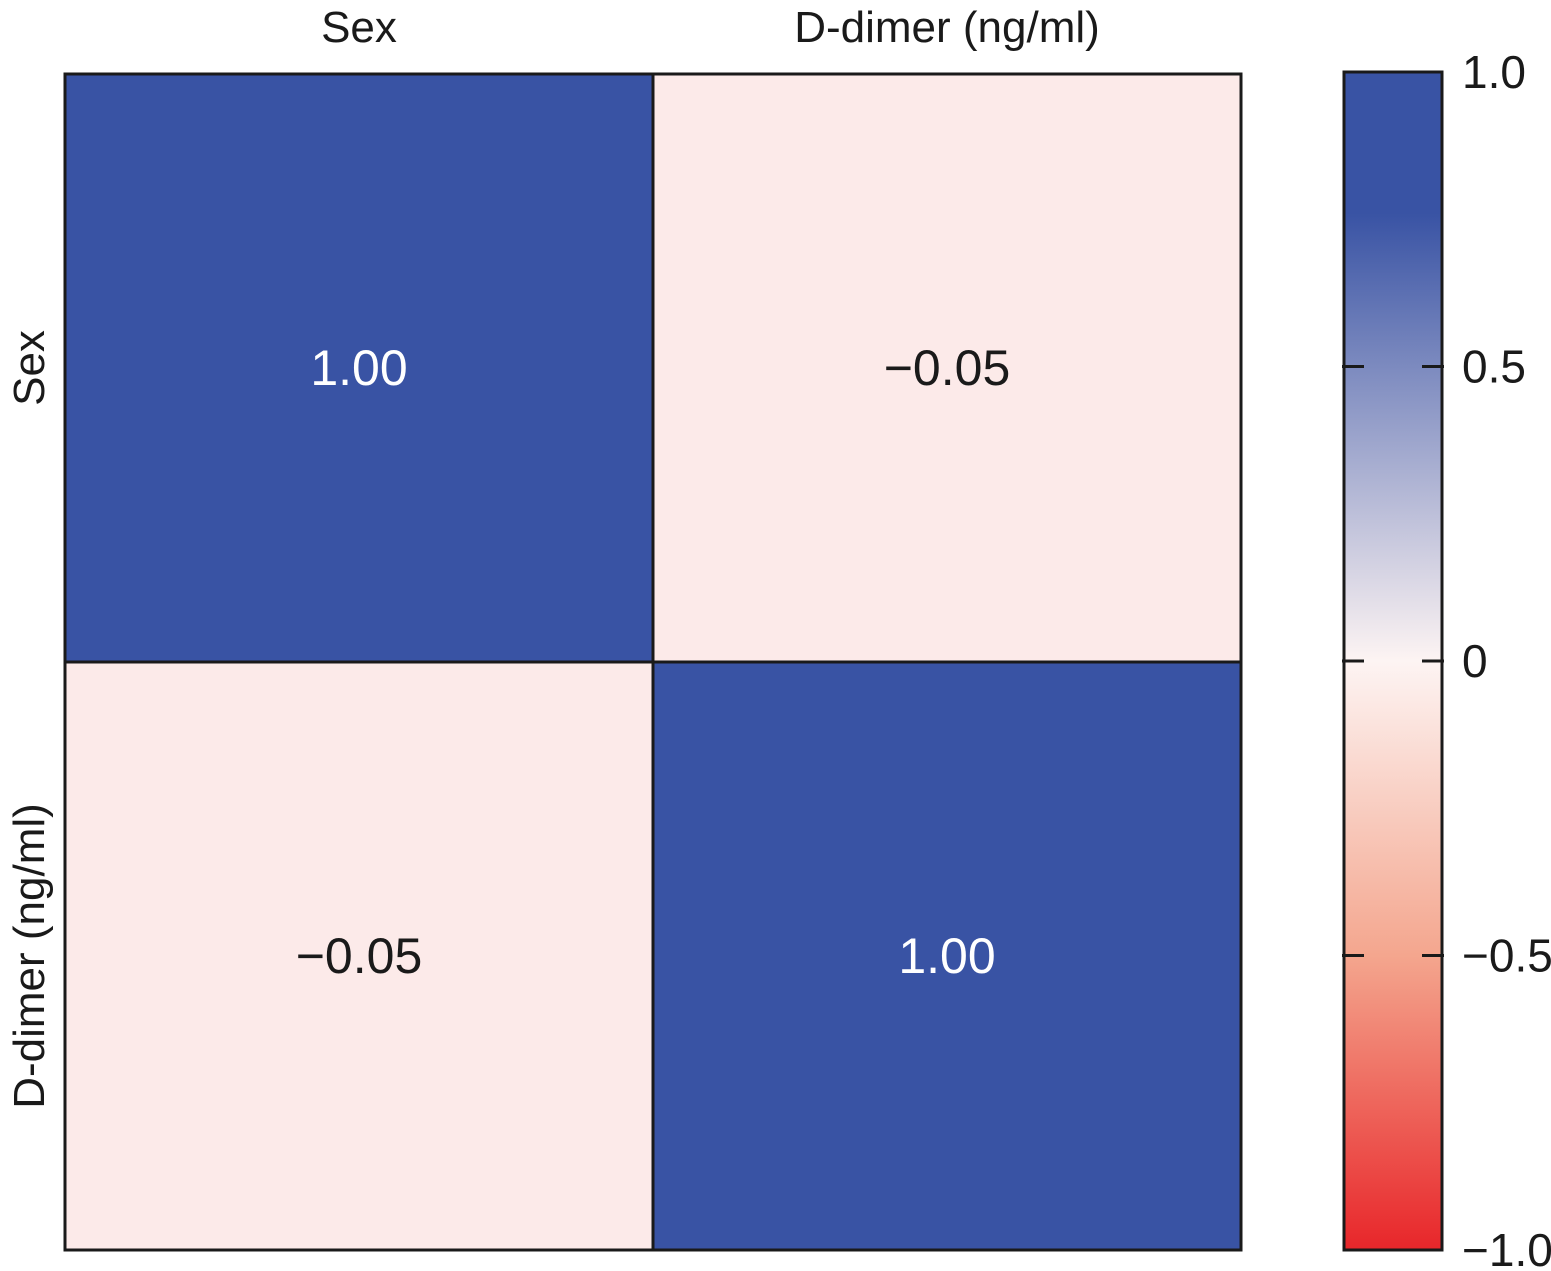 This screenshot has height=1271, width=1551. What do you see at coordinates (1494, 367) in the screenshot?
I see `colorbar-tick-label-1: 0.5` at bounding box center [1494, 367].